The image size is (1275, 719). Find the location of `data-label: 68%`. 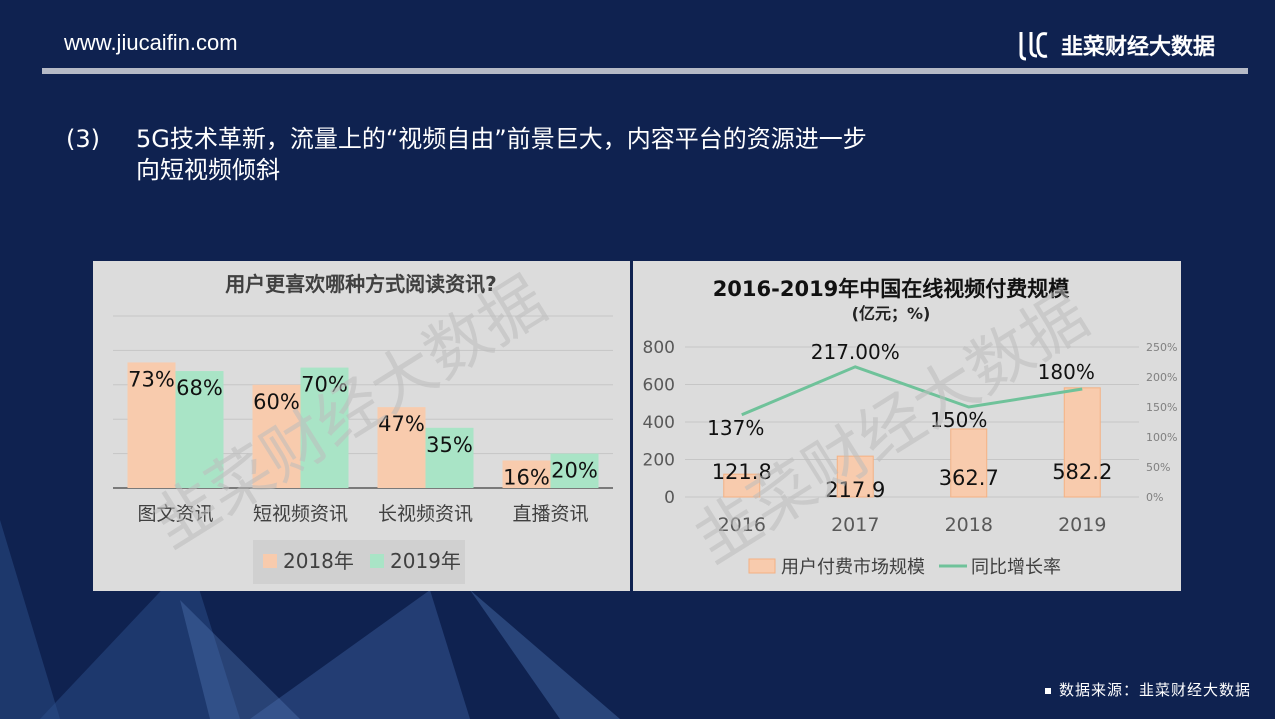

data-label: 68% is located at coordinates (199, 388).